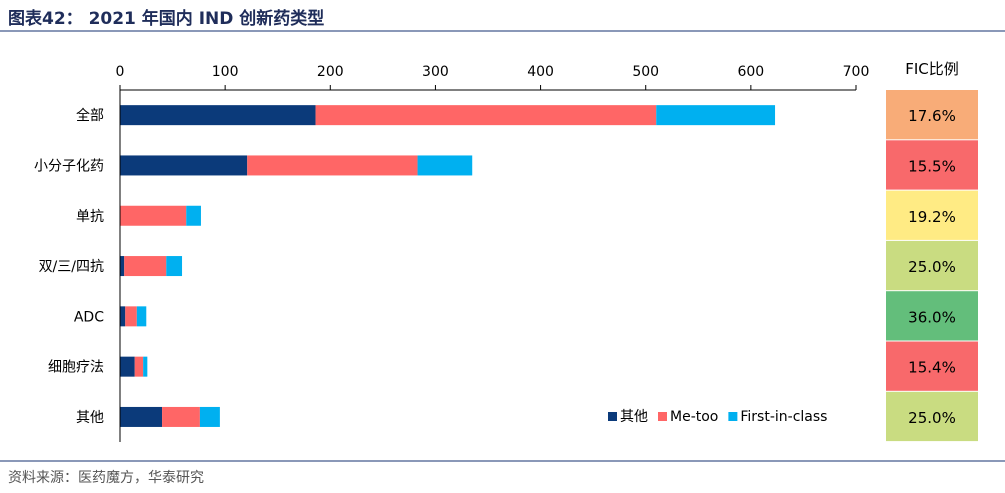 This screenshot has height=493, width=1005. What do you see at coordinates (166, 19) in the screenshot?
I see `chart-title: 图表42： 2021 年国内 IND 创新药类型` at bounding box center [166, 19].